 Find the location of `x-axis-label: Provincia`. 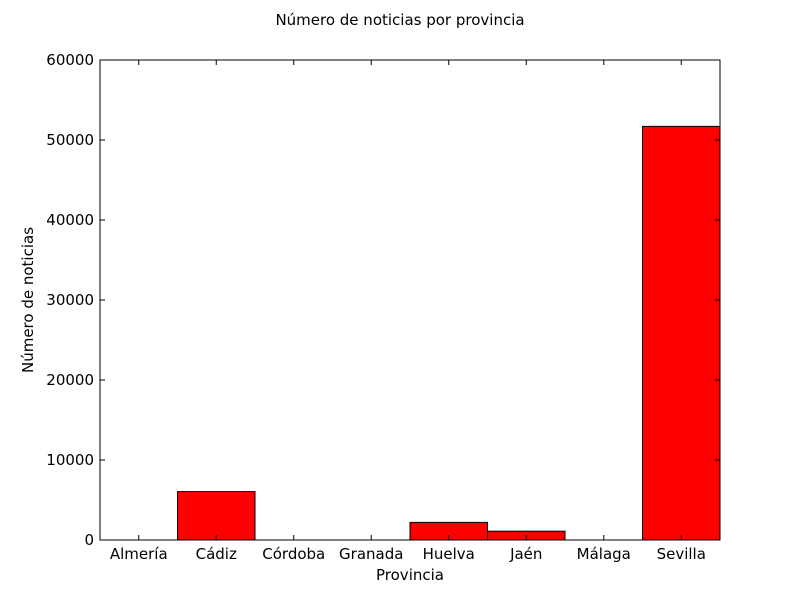

x-axis-label: Provincia is located at coordinates (410, 575).